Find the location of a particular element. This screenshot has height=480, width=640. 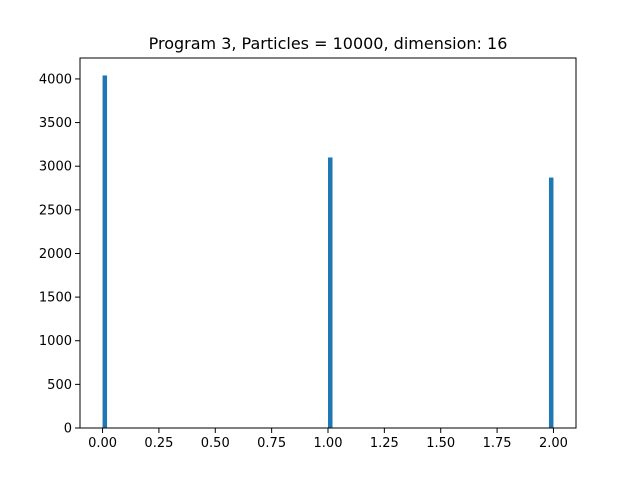

x-tick-label: 1.75 is located at coordinates (497, 443).